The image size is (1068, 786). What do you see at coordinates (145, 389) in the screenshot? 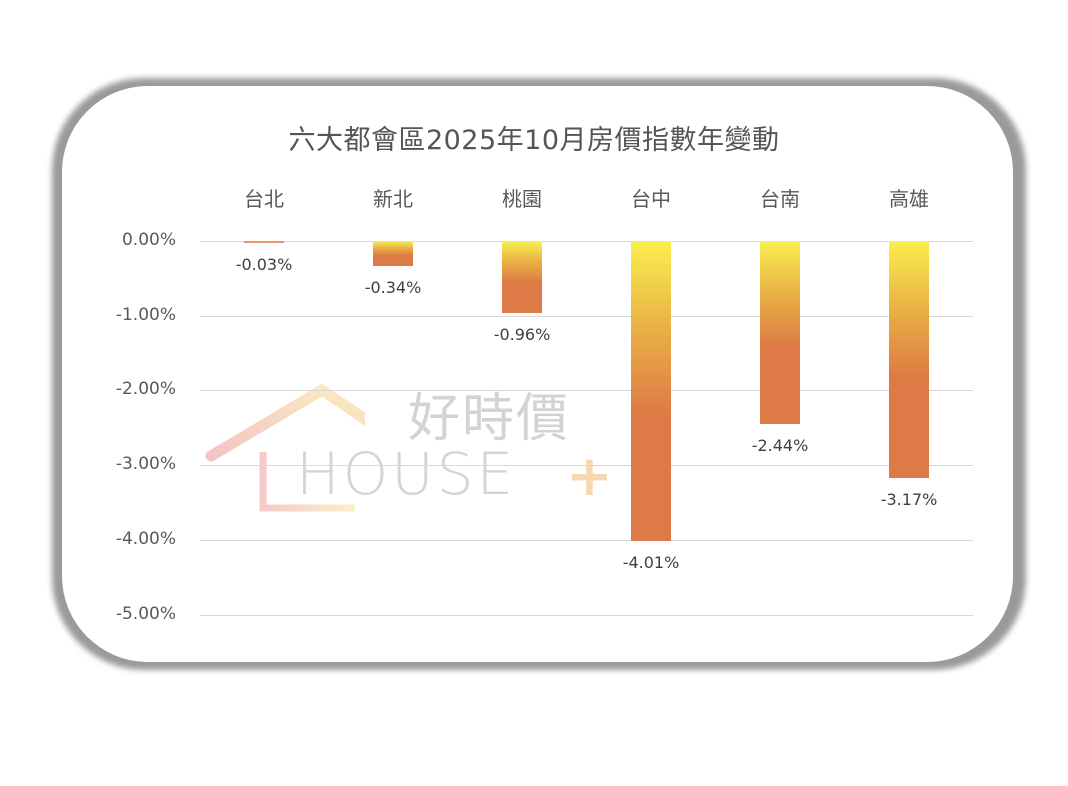
I see `y-tick-label: -2.00%` at bounding box center [145, 389].